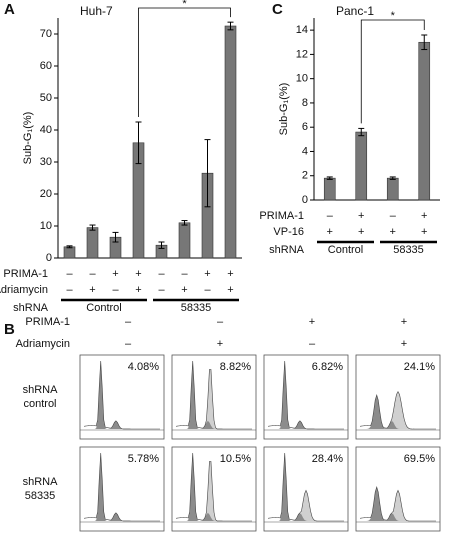 This screenshot has height=544, width=450. What do you see at coordinates (28, 138) in the screenshot?
I see `y-axis-label: Sub-G₁(%)` at bounding box center [28, 138].